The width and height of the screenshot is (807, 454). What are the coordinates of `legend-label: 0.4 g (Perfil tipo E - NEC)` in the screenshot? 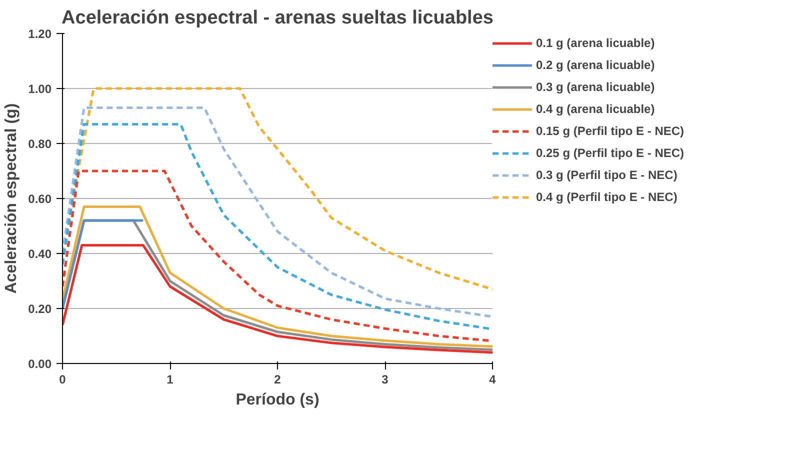 It's located at (607, 197).